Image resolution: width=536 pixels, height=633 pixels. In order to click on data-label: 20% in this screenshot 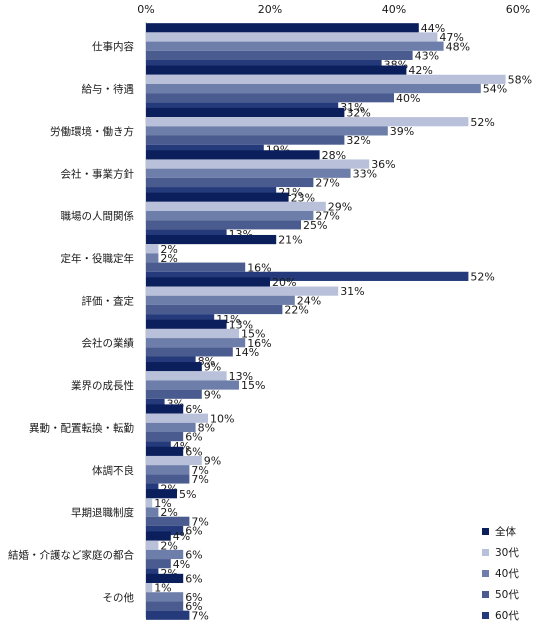, I will do `click(284, 282)`.